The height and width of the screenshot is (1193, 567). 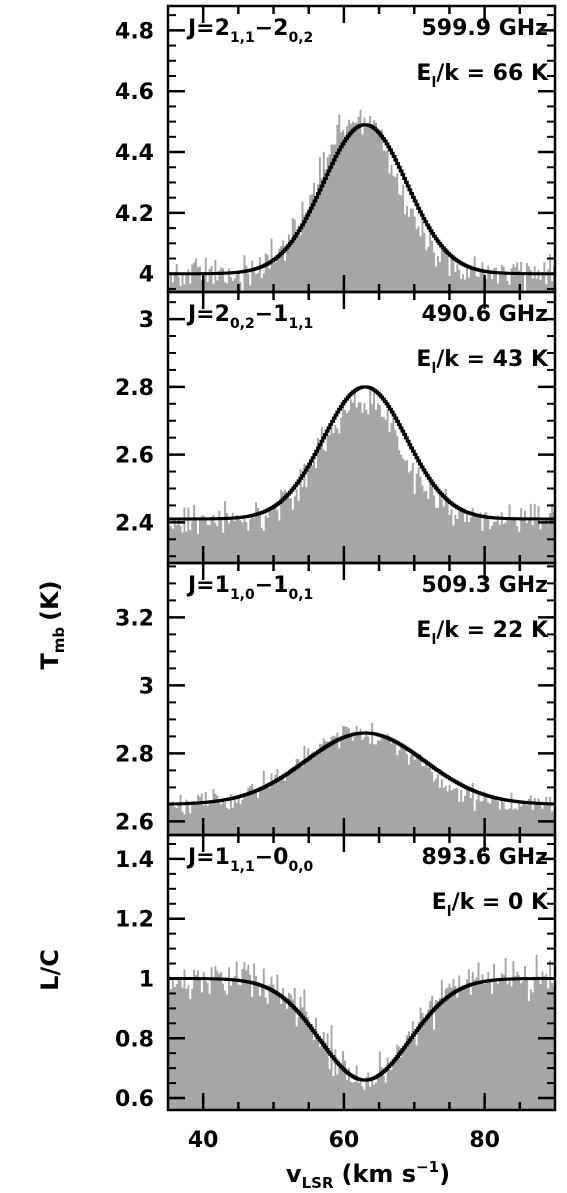 What do you see at coordinates (242, 324) in the screenshot?
I see `transition-label-sub-upper: 0,2` at bounding box center [242, 324].